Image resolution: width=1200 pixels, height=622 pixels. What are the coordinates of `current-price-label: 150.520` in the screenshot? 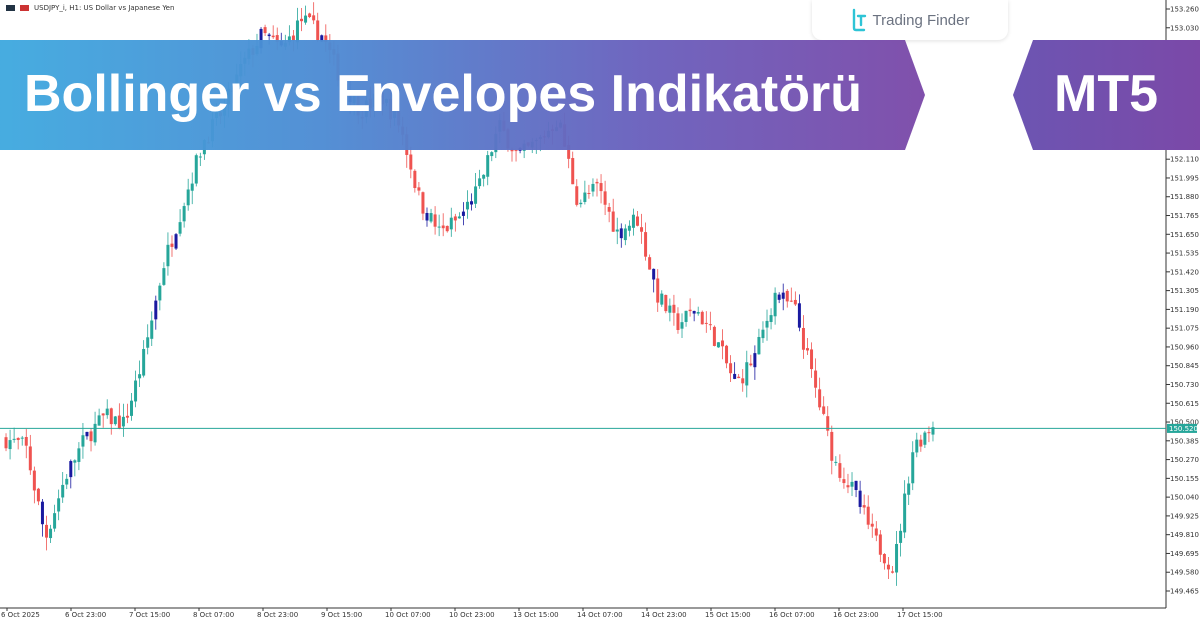 It's located at (1183, 429).